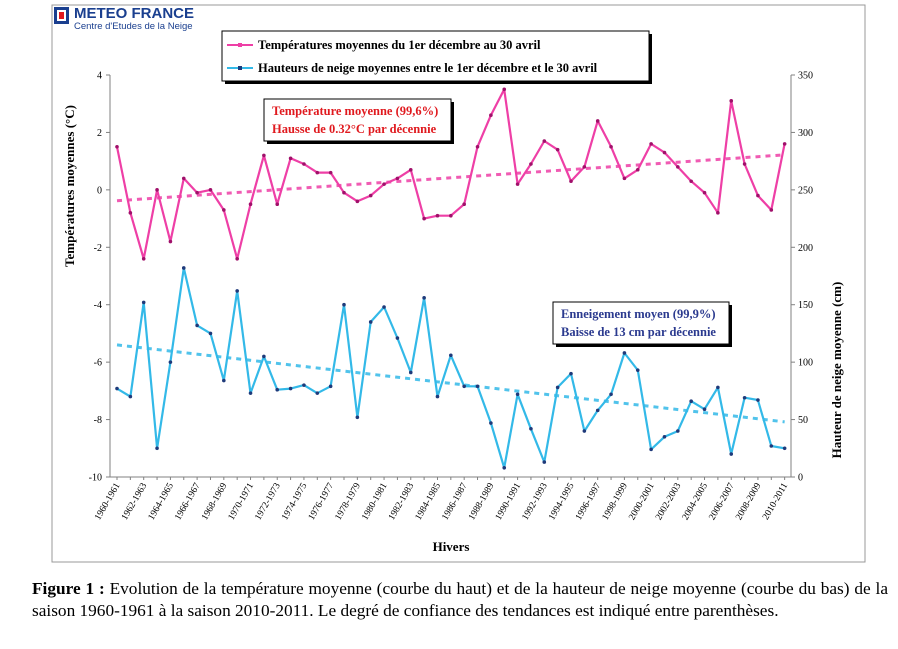  Describe the element at coordinates (95, 478) in the screenshot. I see `left-axis-tick-label: -10` at that location.